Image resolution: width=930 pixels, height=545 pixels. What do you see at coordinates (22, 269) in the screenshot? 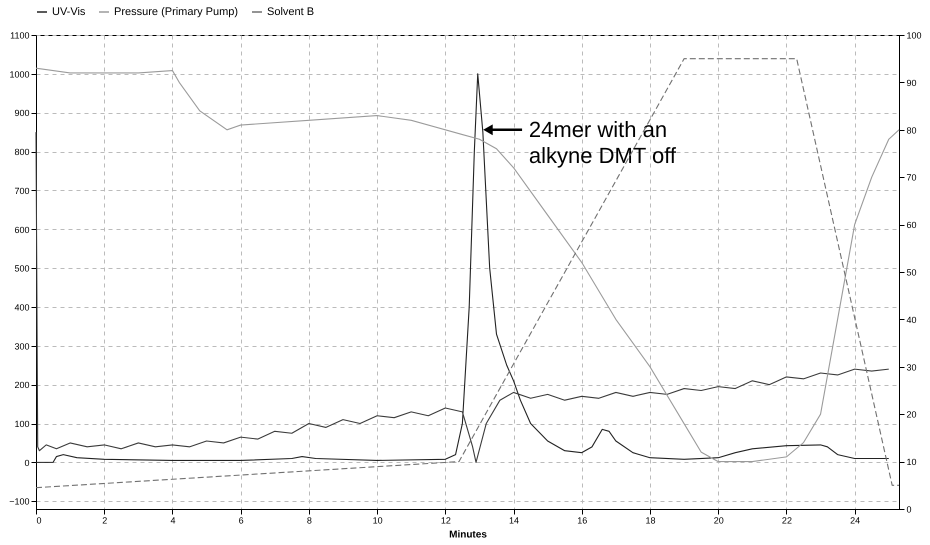
I see `y-tick-label: 500` at bounding box center [22, 269].